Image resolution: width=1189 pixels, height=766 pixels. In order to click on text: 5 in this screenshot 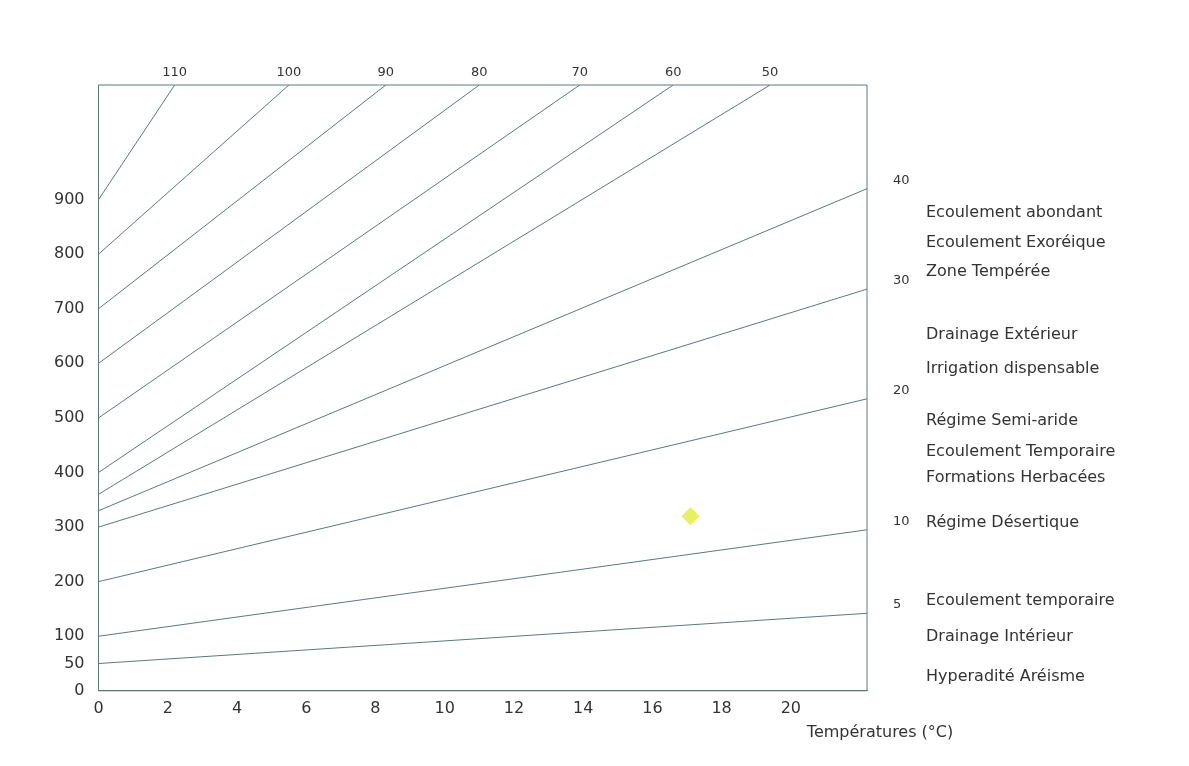, I will do `click(897, 604)`.